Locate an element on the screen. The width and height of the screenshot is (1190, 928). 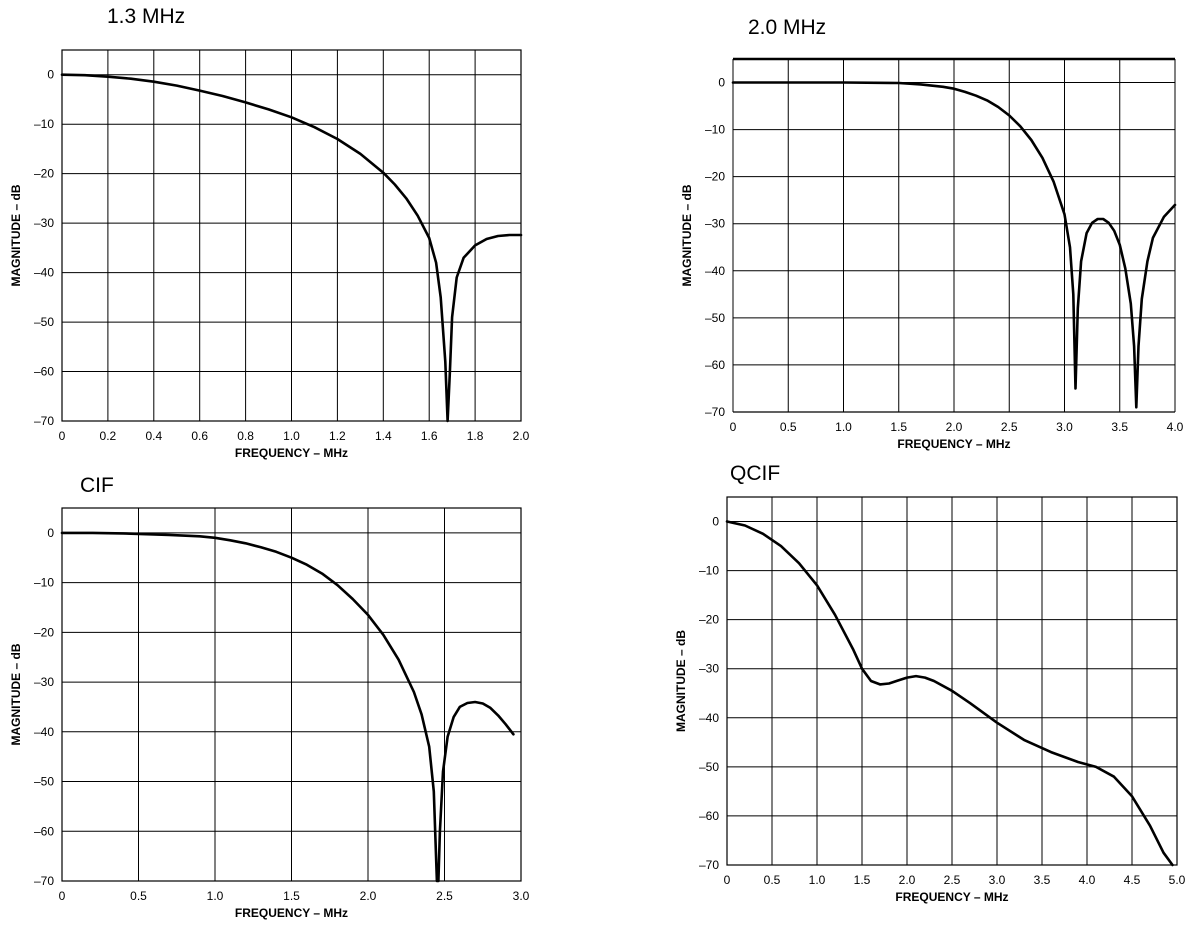
x-tick-label: 1.4 is located at coordinates (383, 436).